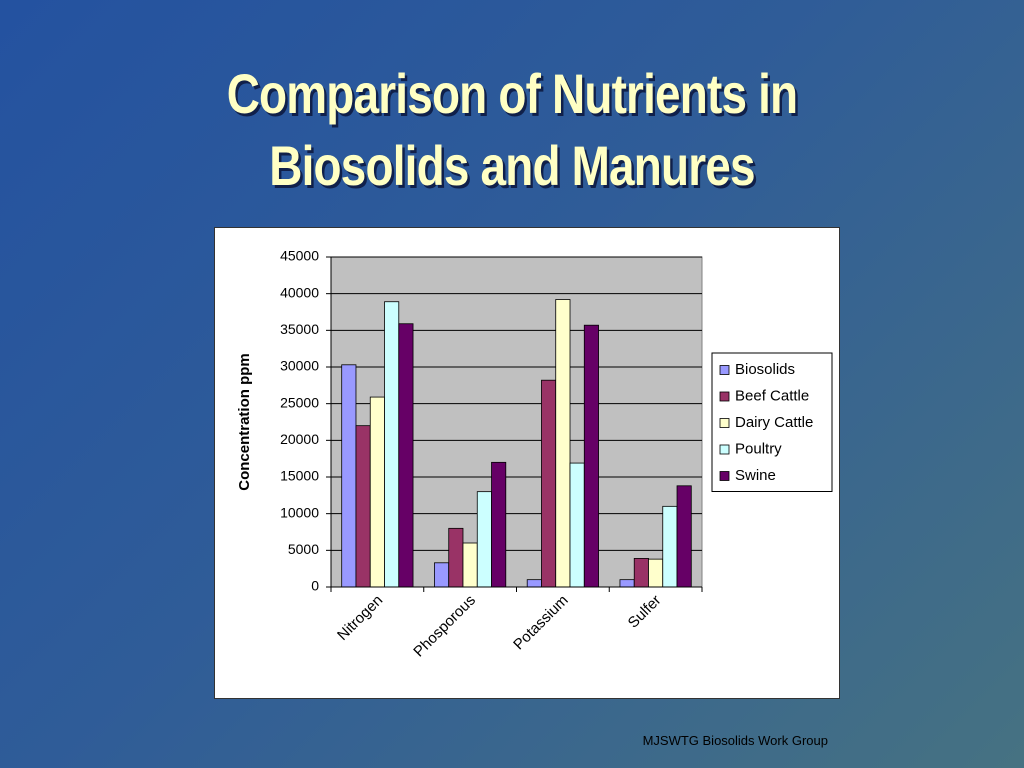 The width and height of the screenshot is (1024, 768). What do you see at coordinates (299, 329) in the screenshot?
I see `y-tick-label: 35000` at bounding box center [299, 329].